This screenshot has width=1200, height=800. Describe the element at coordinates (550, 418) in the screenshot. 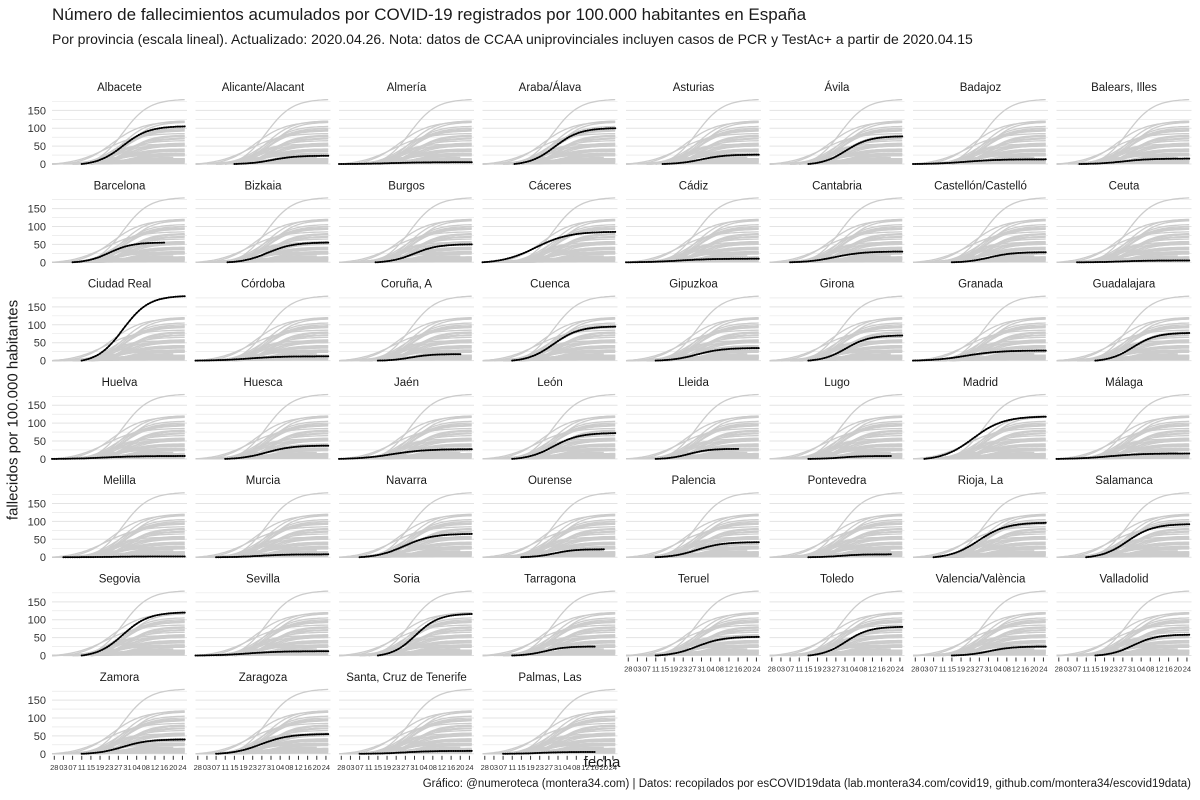

I see `facet-panel: León` at that location.